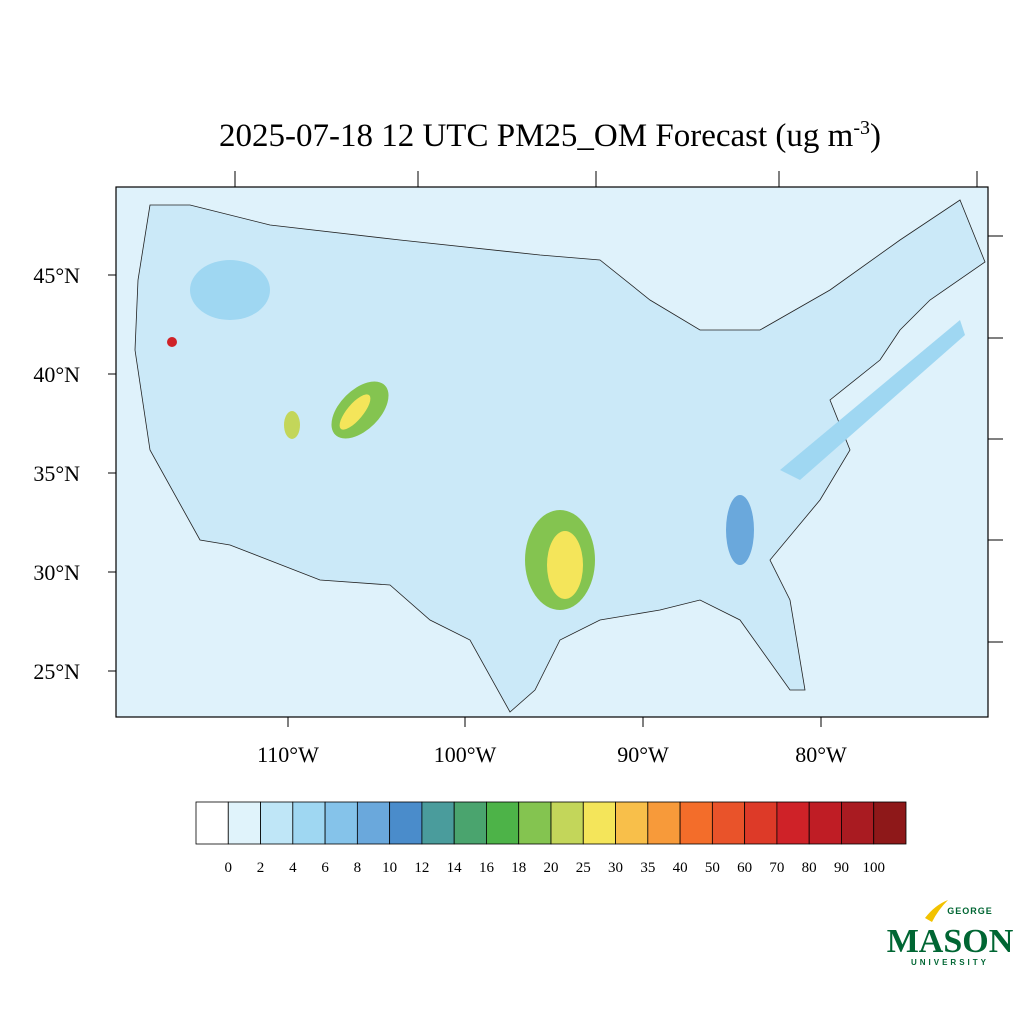 This screenshot has width=1024, height=1024. What do you see at coordinates (712, 868) in the screenshot?
I see `colorbar-label: 50` at bounding box center [712, 868].